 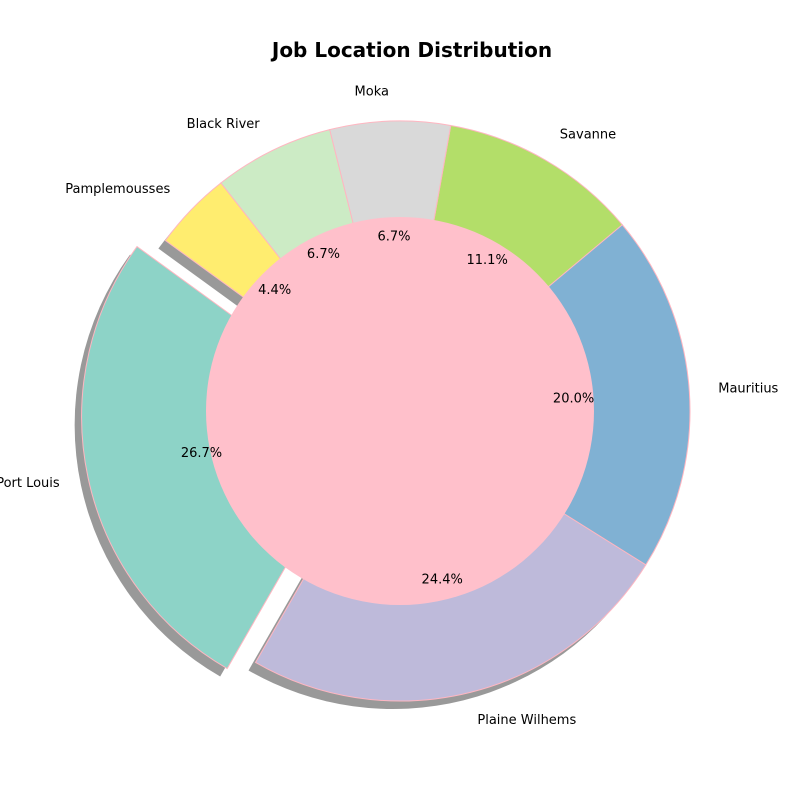 What do you see at coordinates (442, 579) in the screenshot?
I see `slice-percent-plaine-wilhems: 24.4%` at bounding box center [442, 579].